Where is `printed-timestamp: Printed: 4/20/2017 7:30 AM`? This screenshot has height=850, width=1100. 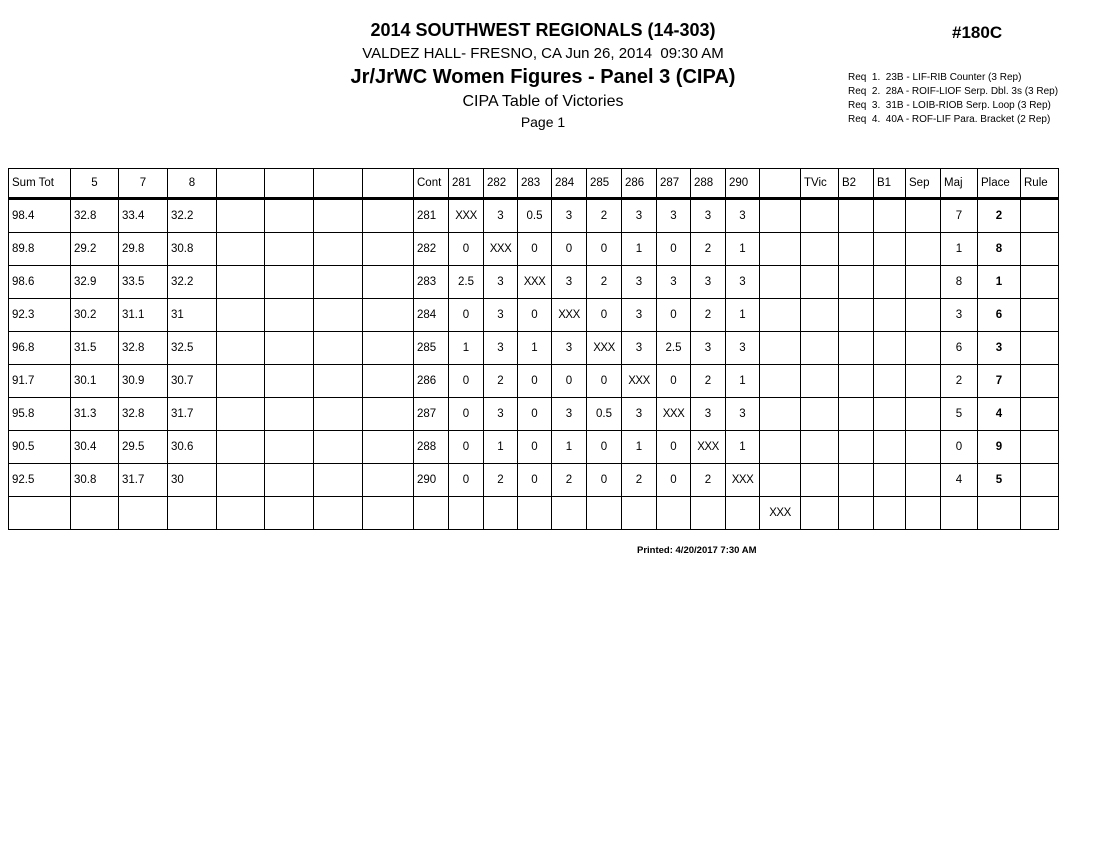
printed-timestamp: Printed: 4/20/2017 7:30 AM is located at coordinates (697, 550).